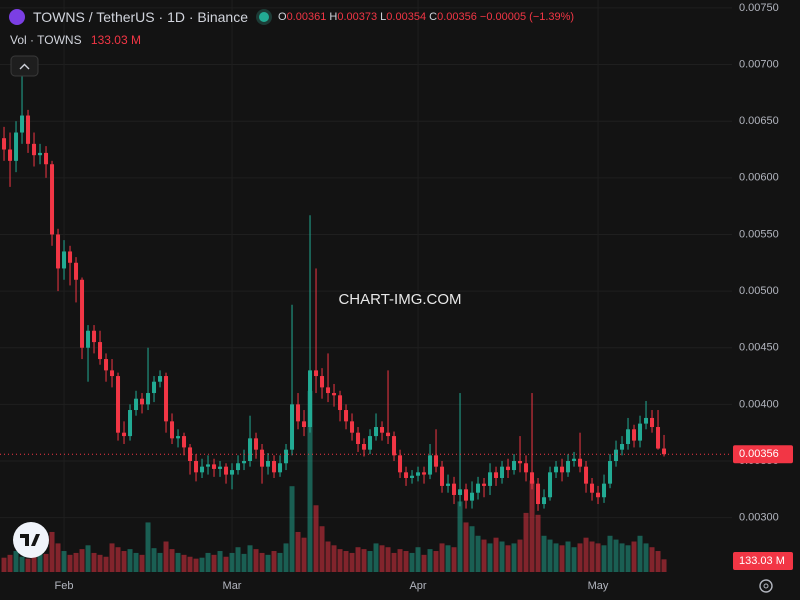 The image size is (800, 600). What do you see at coordinates (759, 121) in the screenshot?
I see `y-tick-label: 0.00650` at bounding box center [759, 121].